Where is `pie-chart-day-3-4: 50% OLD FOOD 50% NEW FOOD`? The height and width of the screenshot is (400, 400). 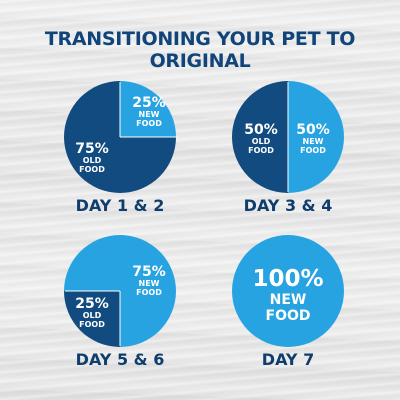
pie-chart-day-3-4: 50% OLD FOOD 50% NEW FOOD is located at coordinates (288, 137).